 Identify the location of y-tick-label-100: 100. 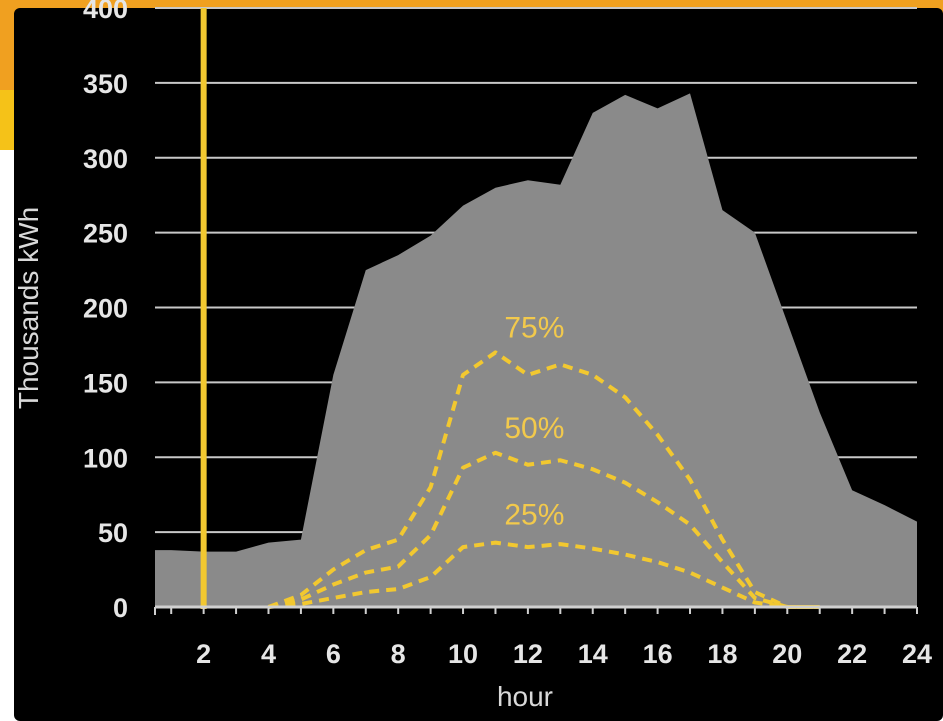
(105, 458).